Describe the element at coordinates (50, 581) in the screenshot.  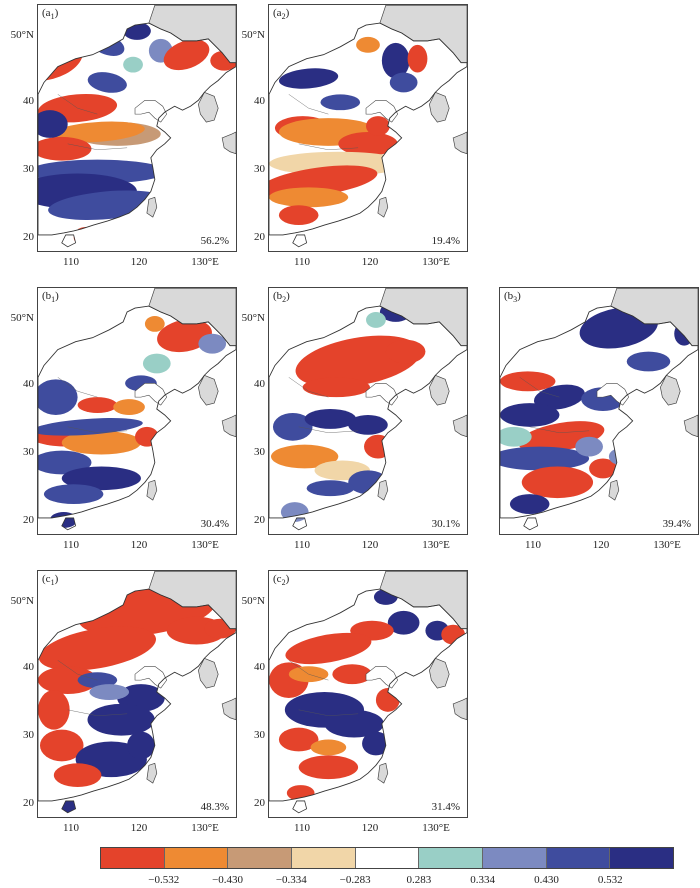
I see `panel-label: (c1)` at that location.